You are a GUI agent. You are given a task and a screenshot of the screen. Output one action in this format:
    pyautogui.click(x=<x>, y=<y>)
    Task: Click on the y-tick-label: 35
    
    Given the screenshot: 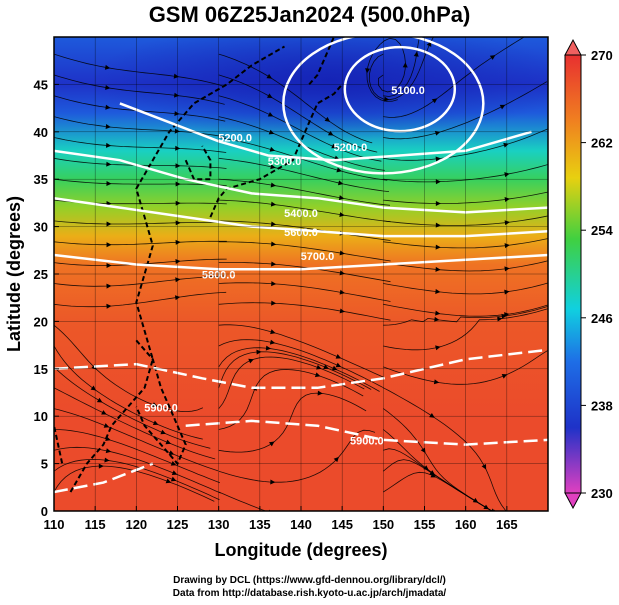 What is the action you would take?
    pyautogui.click(x=41, y=179)
    